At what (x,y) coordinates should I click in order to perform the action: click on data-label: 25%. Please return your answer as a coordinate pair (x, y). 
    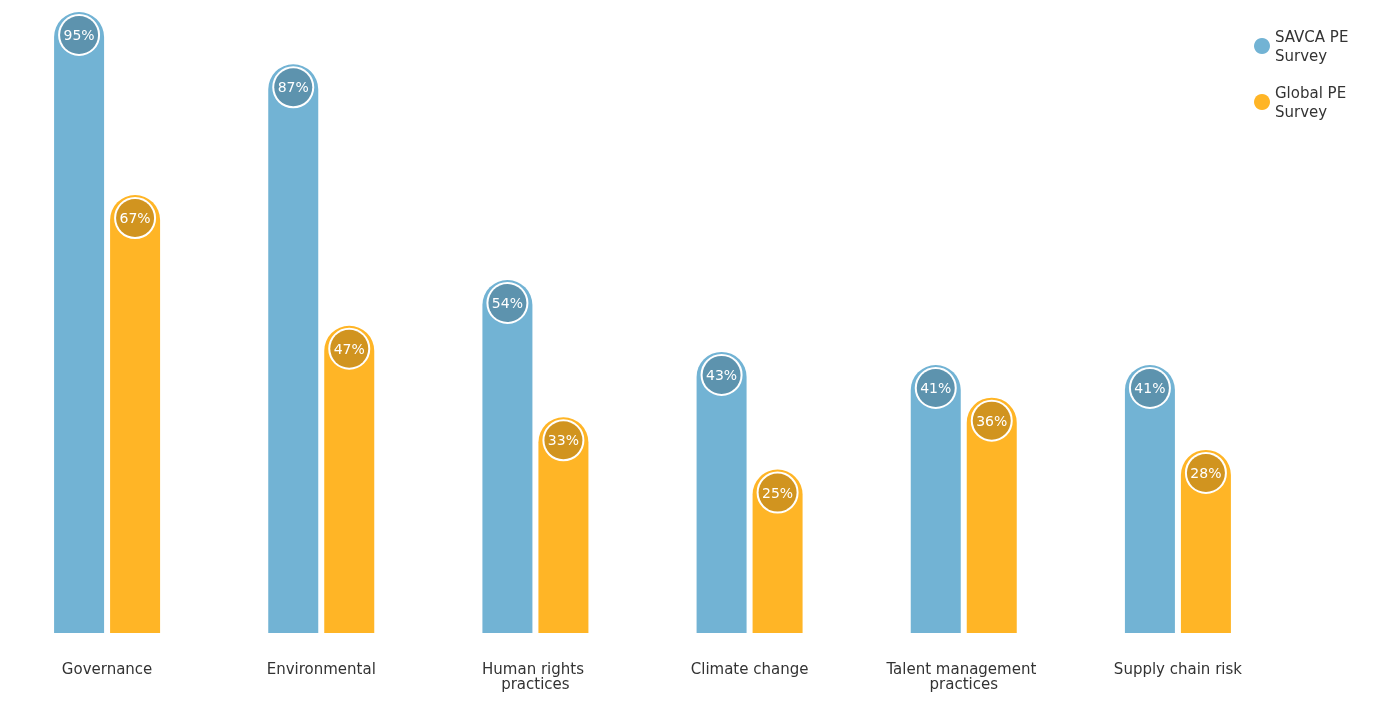
    Looking at the image, I should click on (778, 492).